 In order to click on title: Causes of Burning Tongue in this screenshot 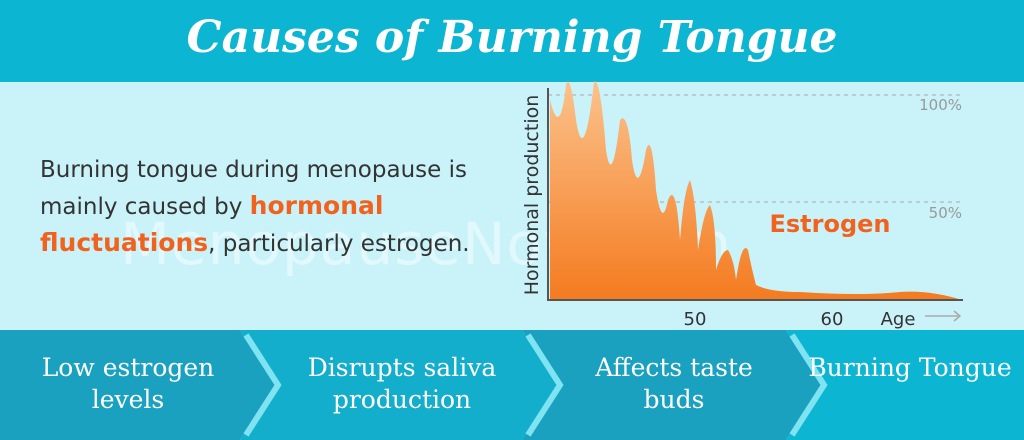, I will do `click(512, 37)`.